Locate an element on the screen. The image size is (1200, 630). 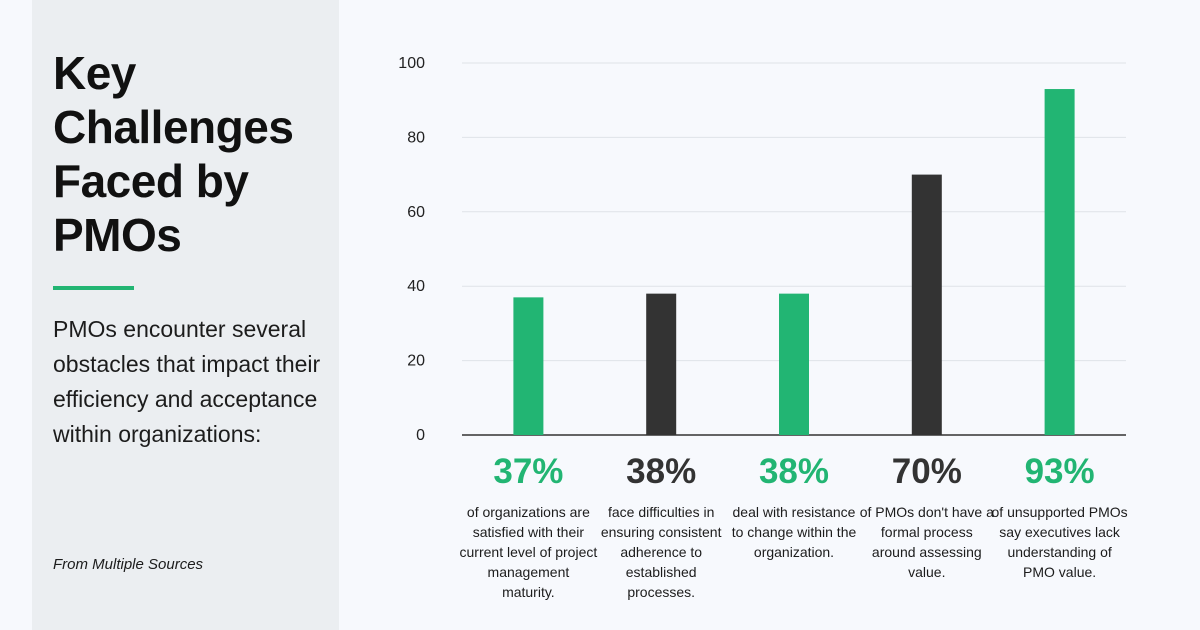
y-tick-label: 80 is located at coordinates (416, 137).